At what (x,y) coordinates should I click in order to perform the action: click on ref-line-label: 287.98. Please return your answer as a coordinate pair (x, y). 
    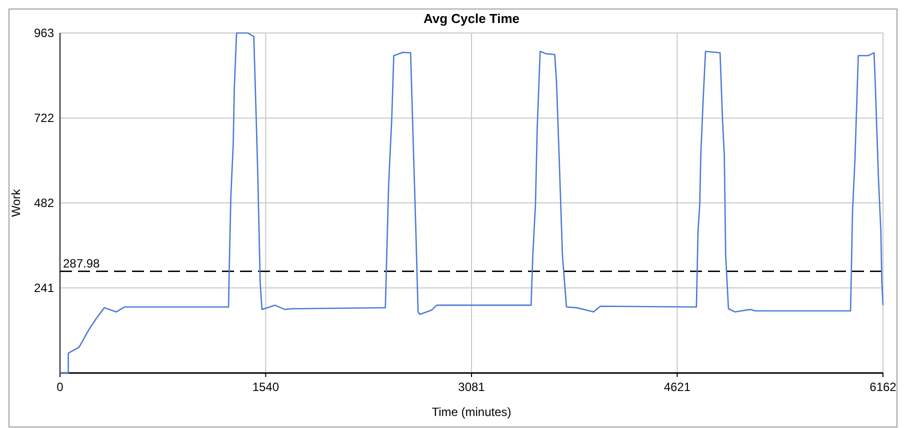
    Looking at the image, I should click on (81, 263).